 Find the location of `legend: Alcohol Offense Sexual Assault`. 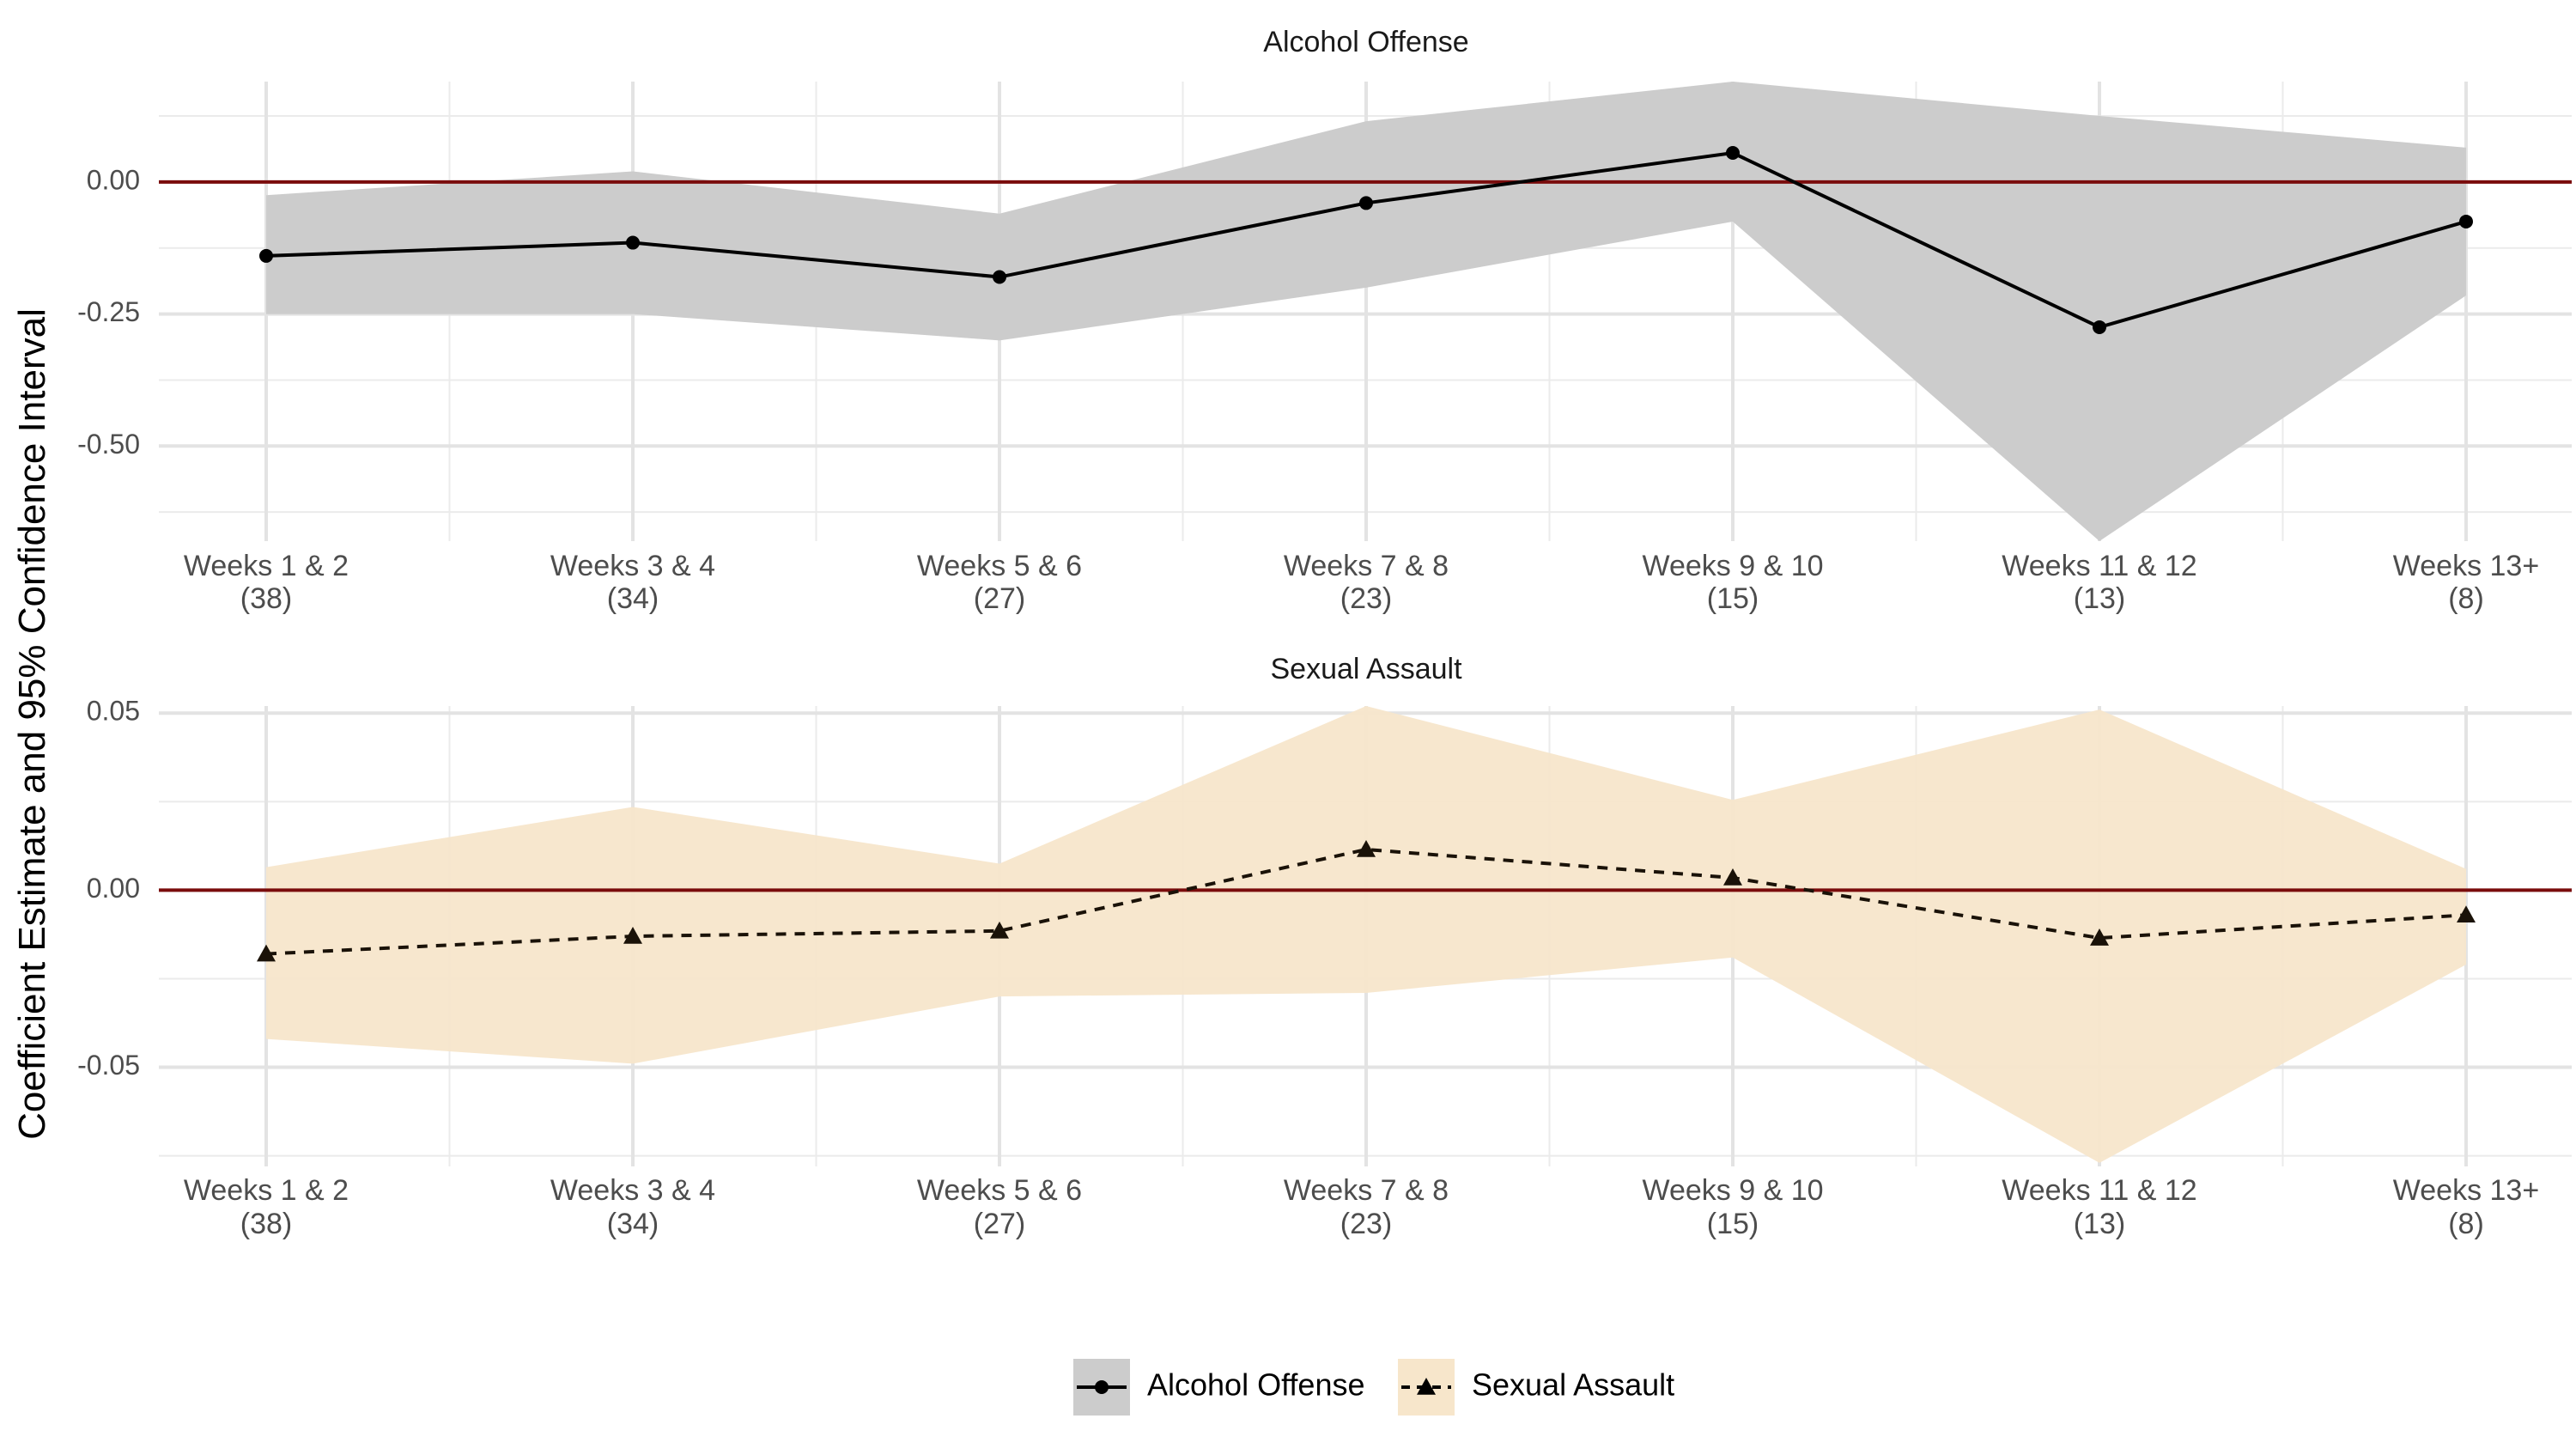

legend: Alcohol Offense Sexual Assault is located at coordinates (1374, 1387).